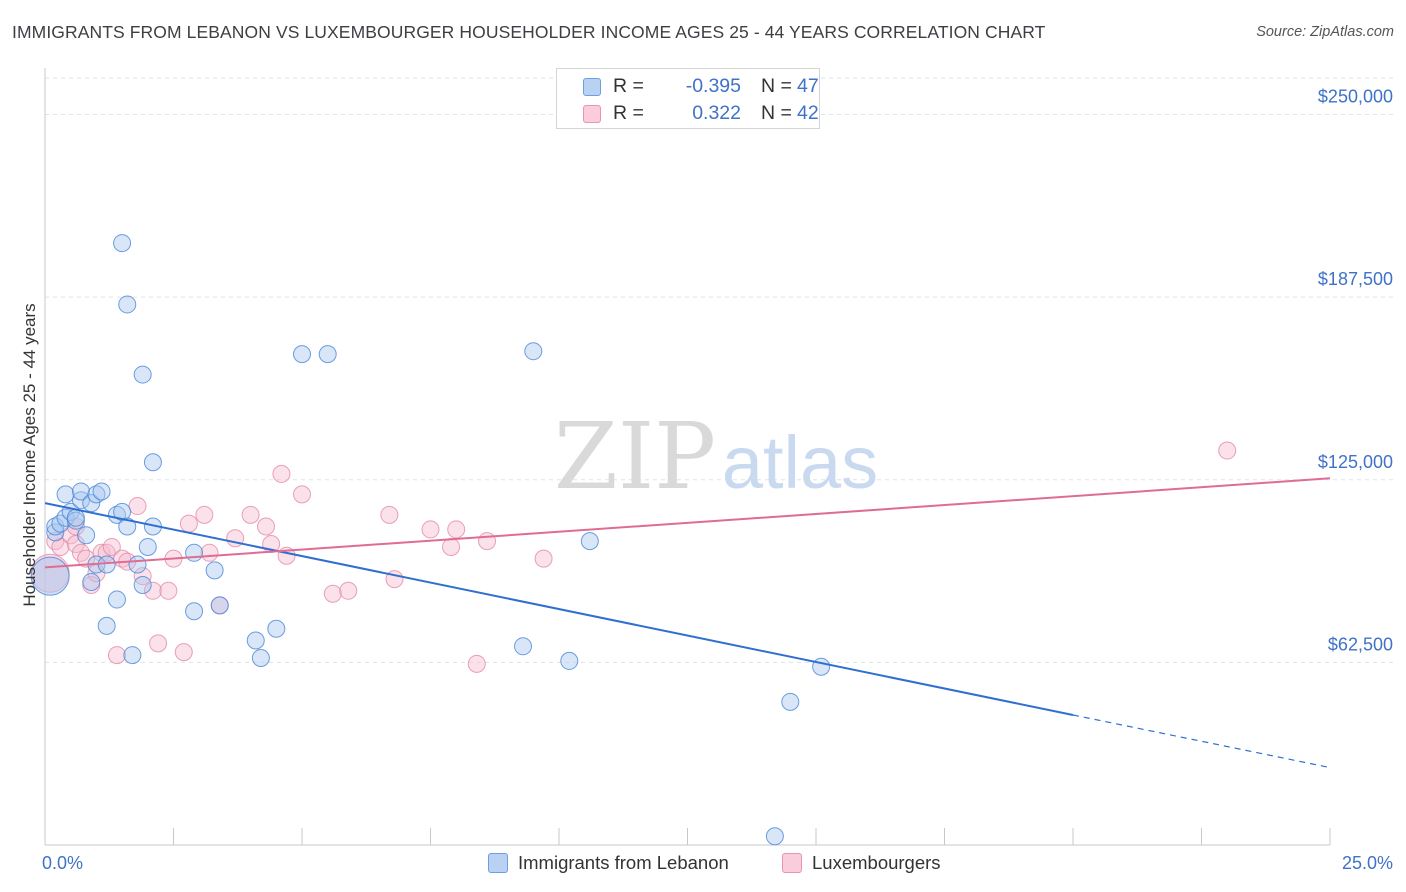  I want to click on y-axis-label: Householder Income Ages 25 - 44 years, so click(29, 454).